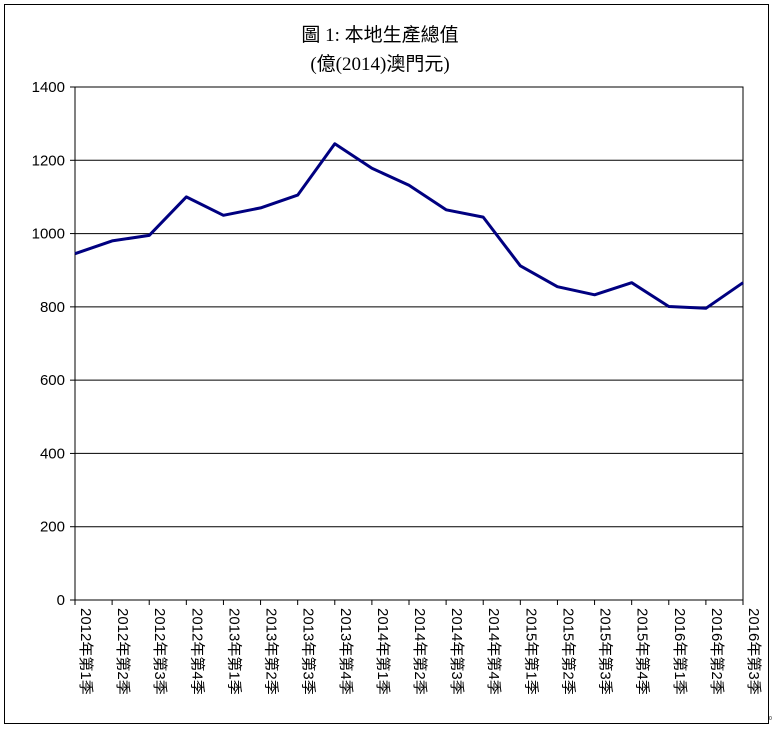  I want to click on y-tick-label: 0, so click(61, 600).